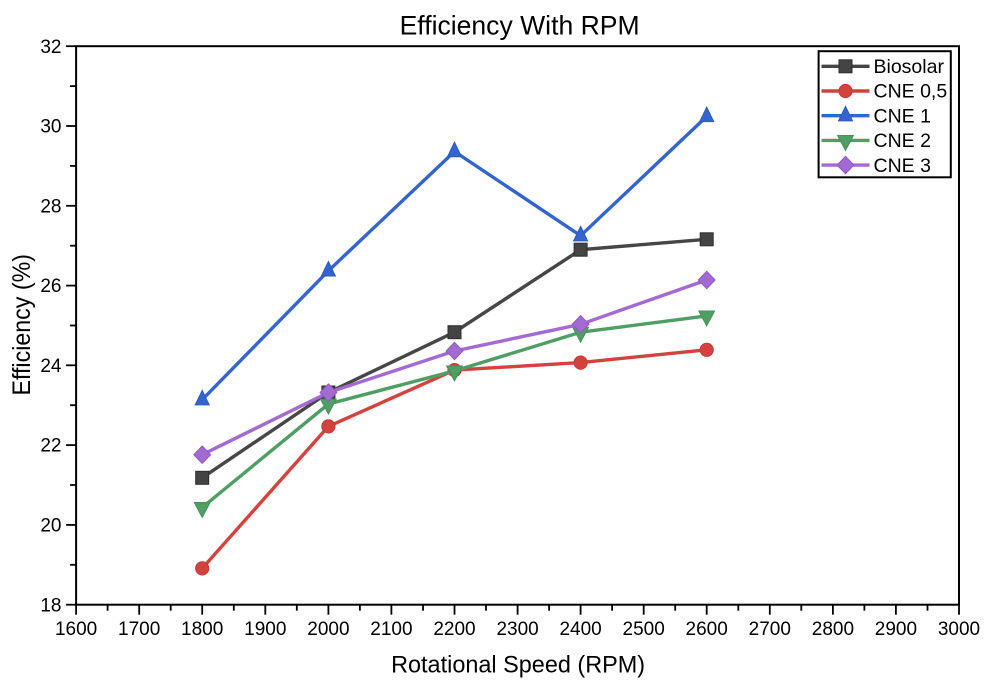 This screenshot has width=992, height=689. What do you see at coordinates (896, 629) in the screenshot?
I see `svg-text: 2900` at bounding box center [896, 629].